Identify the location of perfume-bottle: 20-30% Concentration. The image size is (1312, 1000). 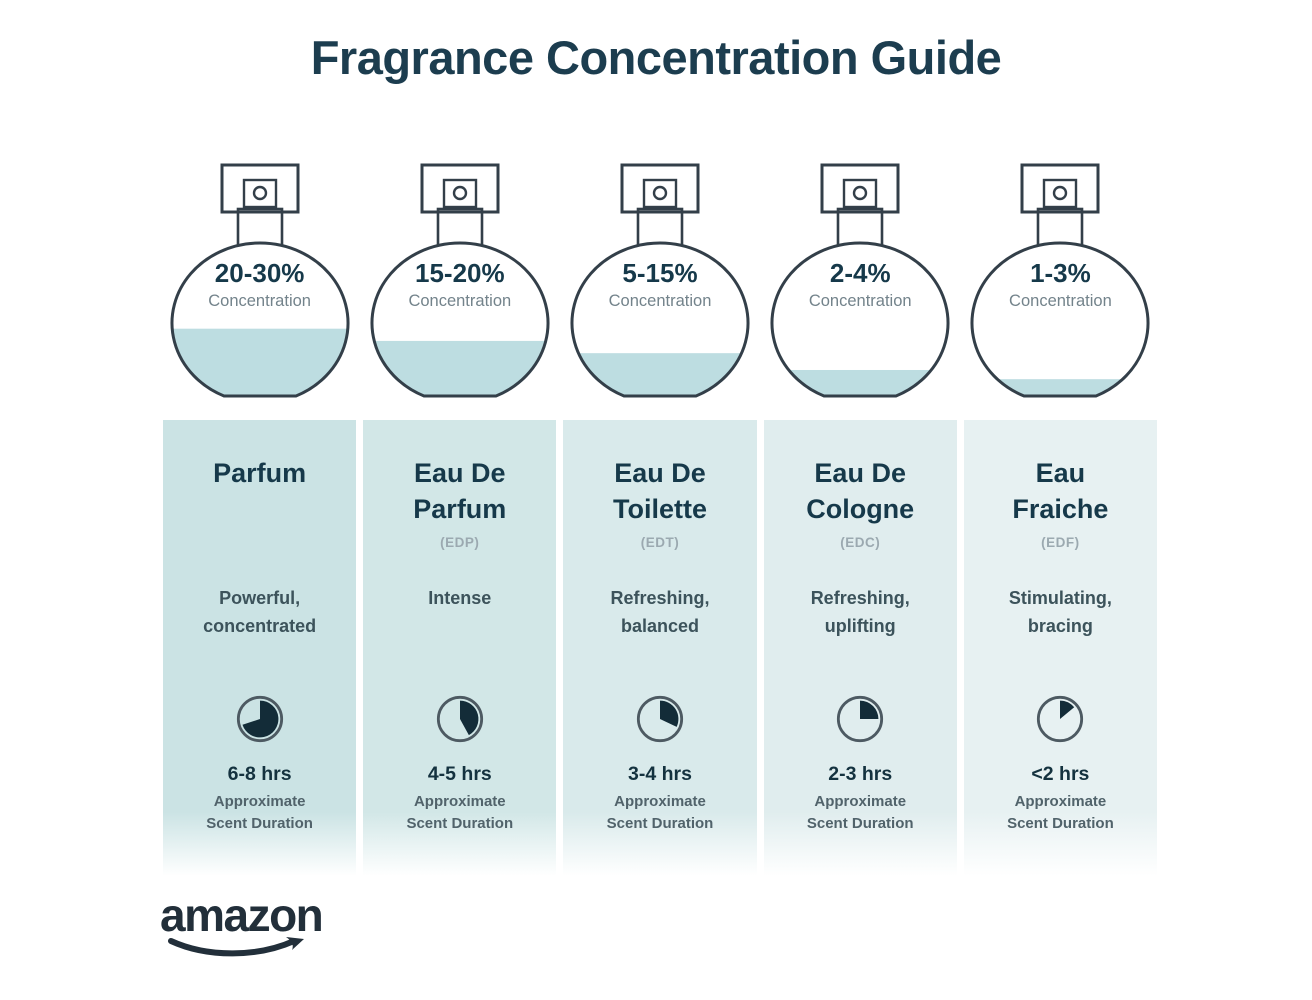
(259, 285).